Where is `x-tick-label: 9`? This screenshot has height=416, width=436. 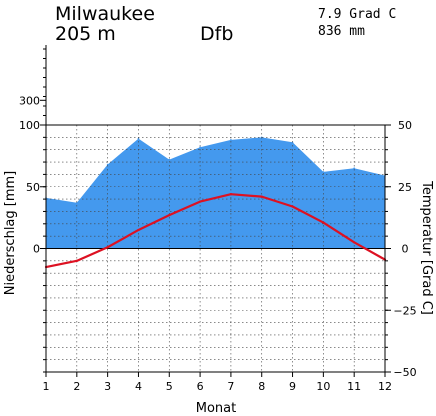 x-tick-label: 9 is located at coordinates (292, 386).